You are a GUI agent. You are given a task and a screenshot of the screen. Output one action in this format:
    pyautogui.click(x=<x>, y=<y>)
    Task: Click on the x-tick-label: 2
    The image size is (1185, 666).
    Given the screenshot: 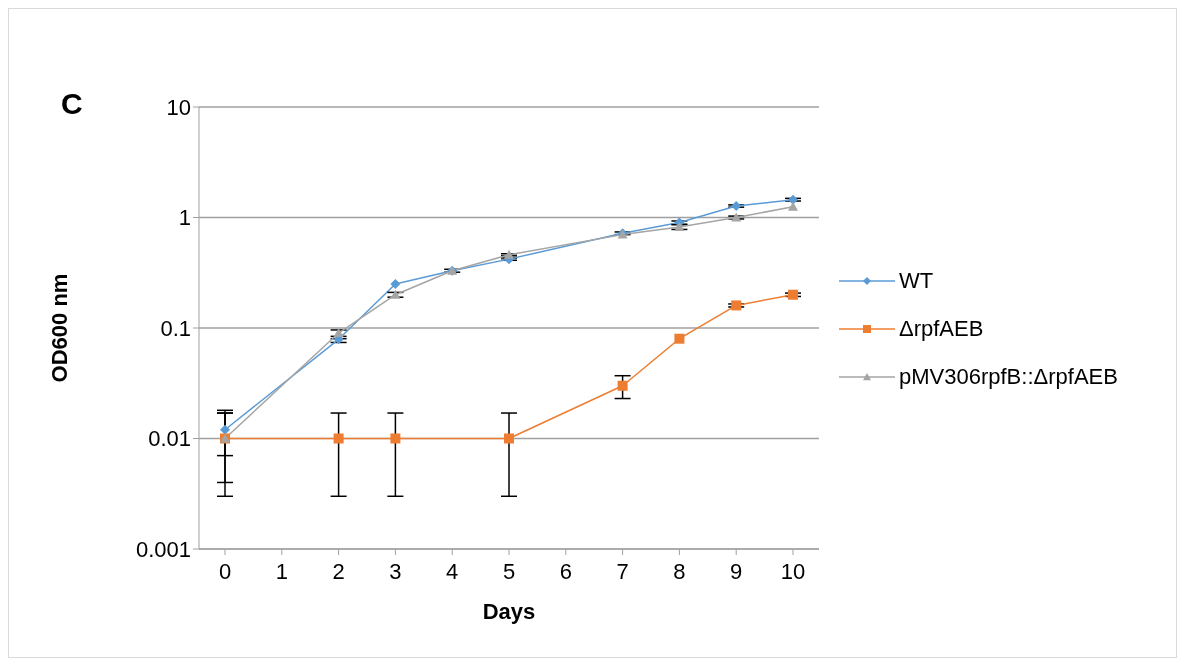 What is the action you would take?
    pyautogui.click(x=338, y=571)
    